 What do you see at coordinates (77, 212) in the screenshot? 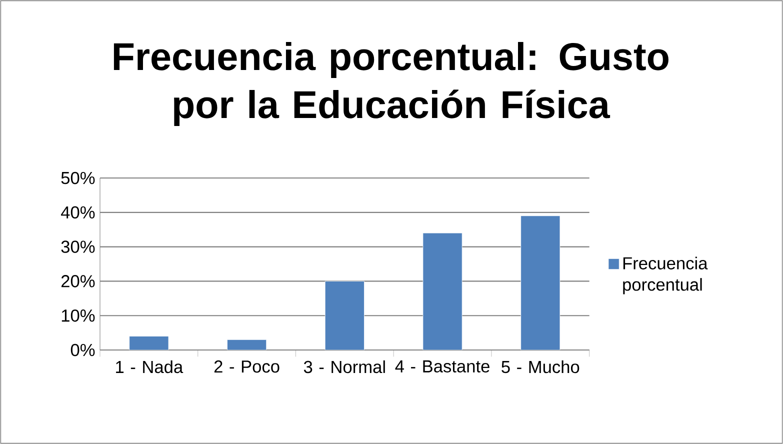
I see `y-tick-label: 40%` at bounding box center [77, 212].